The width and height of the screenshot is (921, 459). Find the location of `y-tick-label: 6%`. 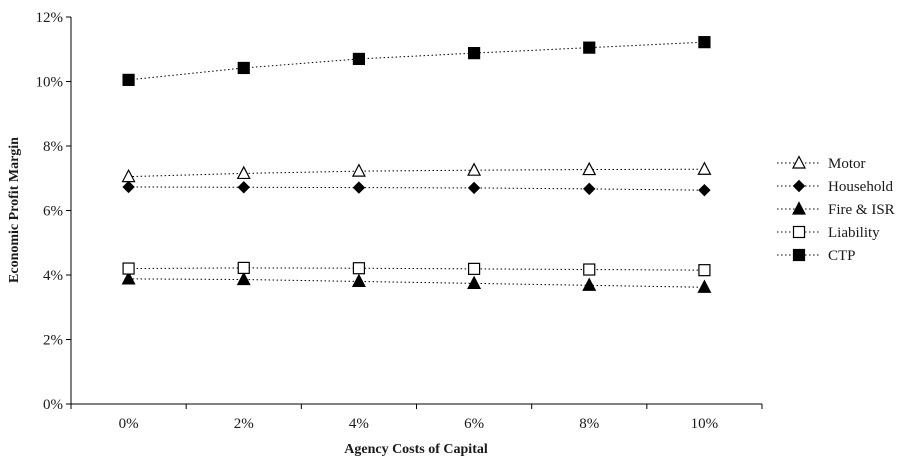

y-tick-label: 6% is located at coordinates (53, 212).